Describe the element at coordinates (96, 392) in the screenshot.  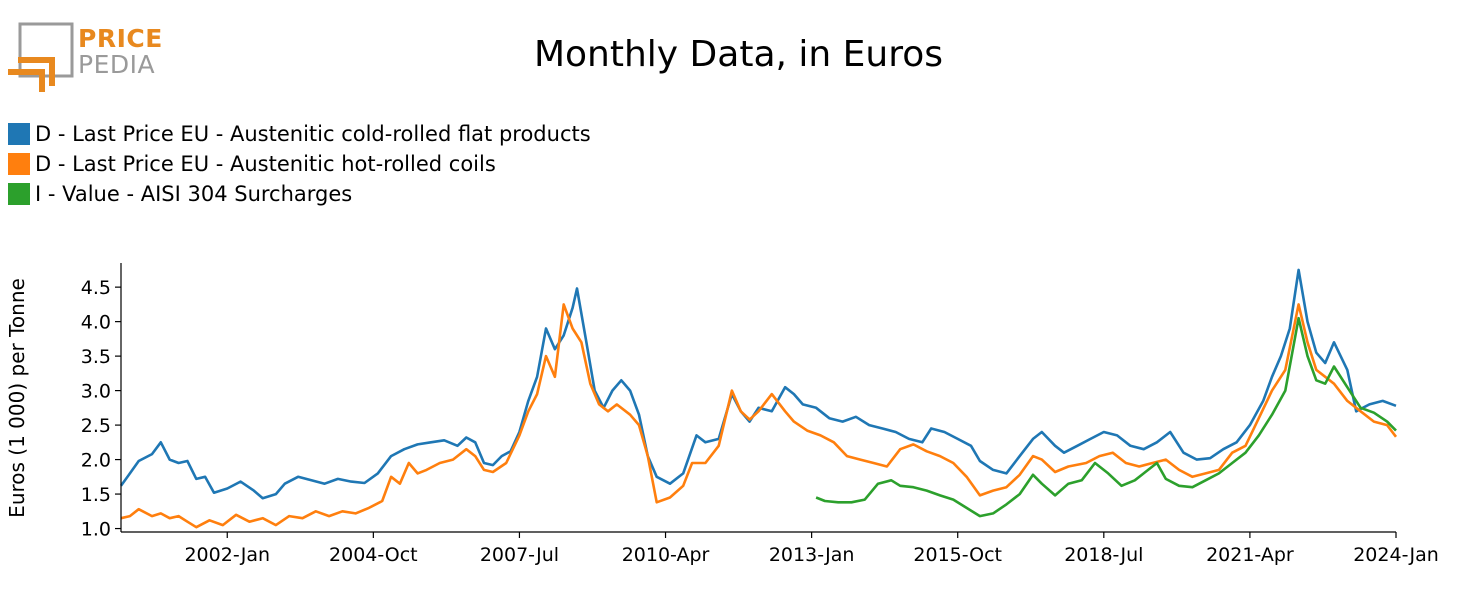
I see `y-tick-label: 3.0` at that location.